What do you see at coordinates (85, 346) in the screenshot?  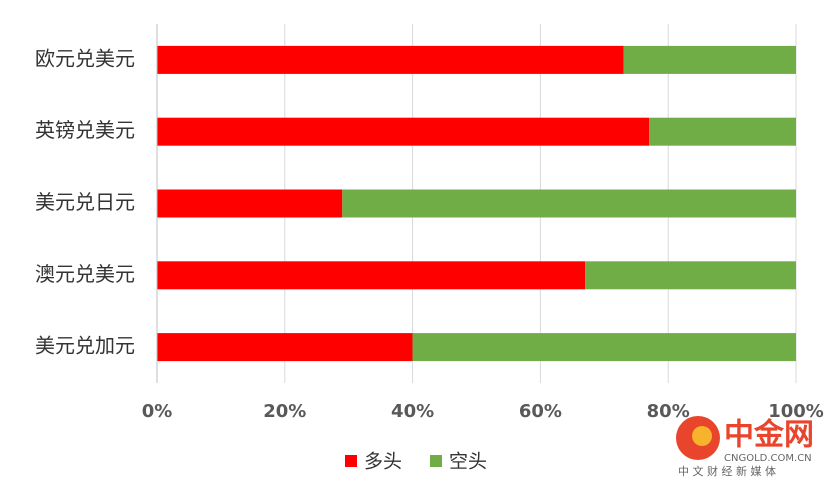 I see `y-tick-label: 美元兑加元` at bounding box center [85, 346].